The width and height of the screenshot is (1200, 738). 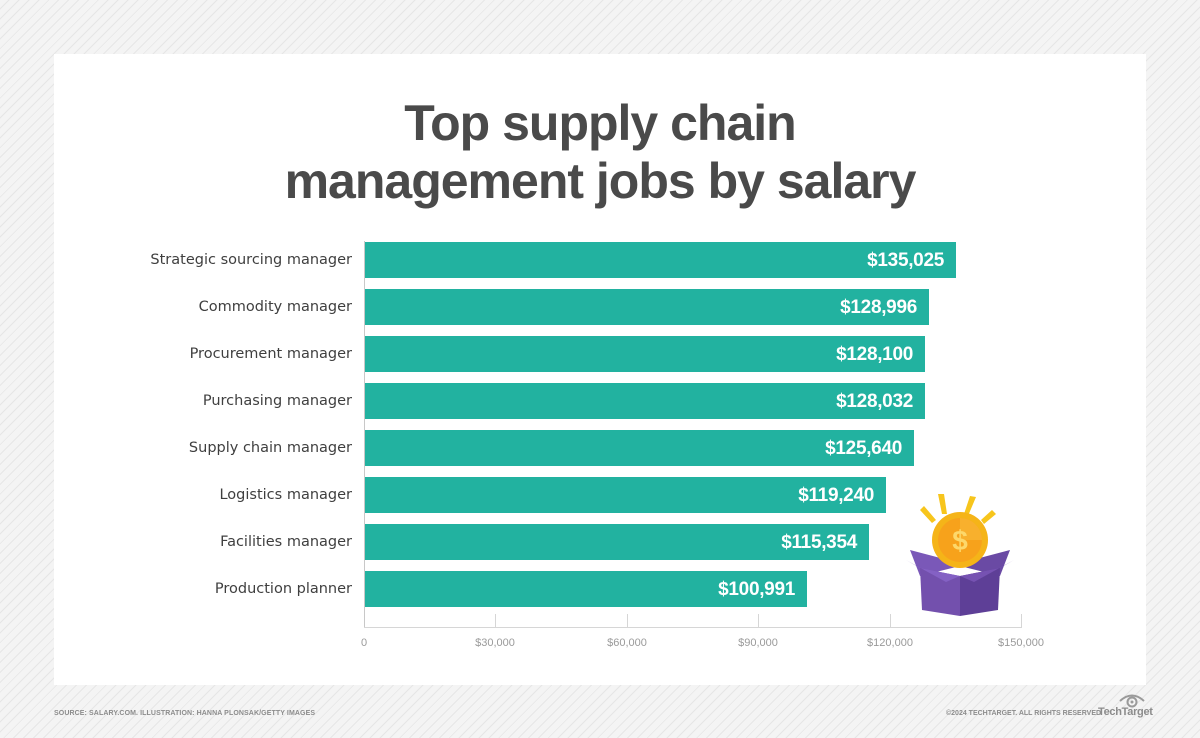 What do you see at coordinates (364, 643) in the screenshot?
I see `x-tick-label: 0` at bounding box center [364, 643].